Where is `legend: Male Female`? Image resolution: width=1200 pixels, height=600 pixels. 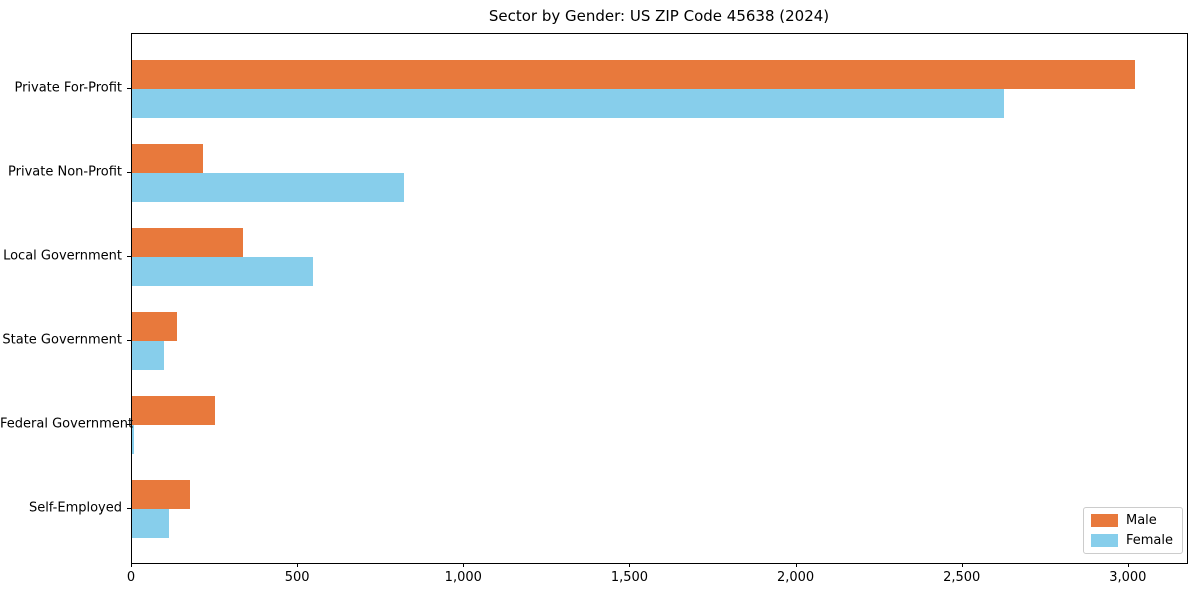 legend: Male Female is located at coordinates (1132, 530).